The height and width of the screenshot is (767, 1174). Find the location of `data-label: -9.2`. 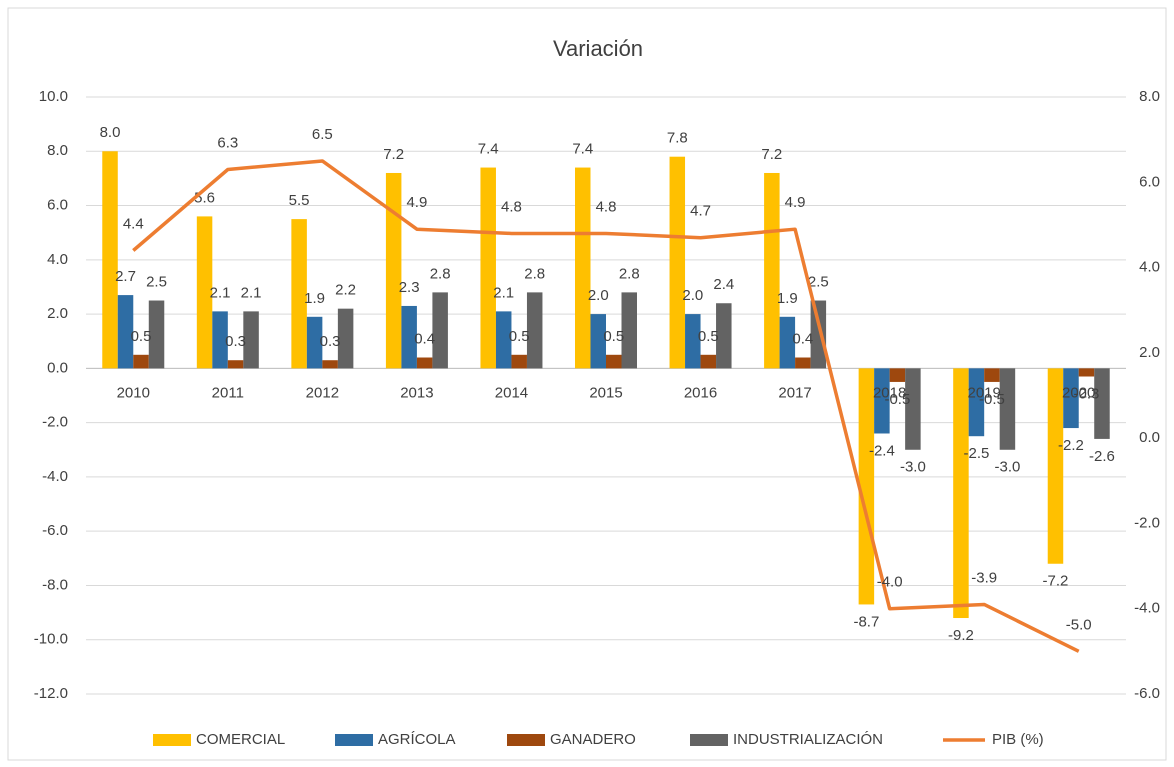

data-label: -9.2 is located at coordinates (961, 635).